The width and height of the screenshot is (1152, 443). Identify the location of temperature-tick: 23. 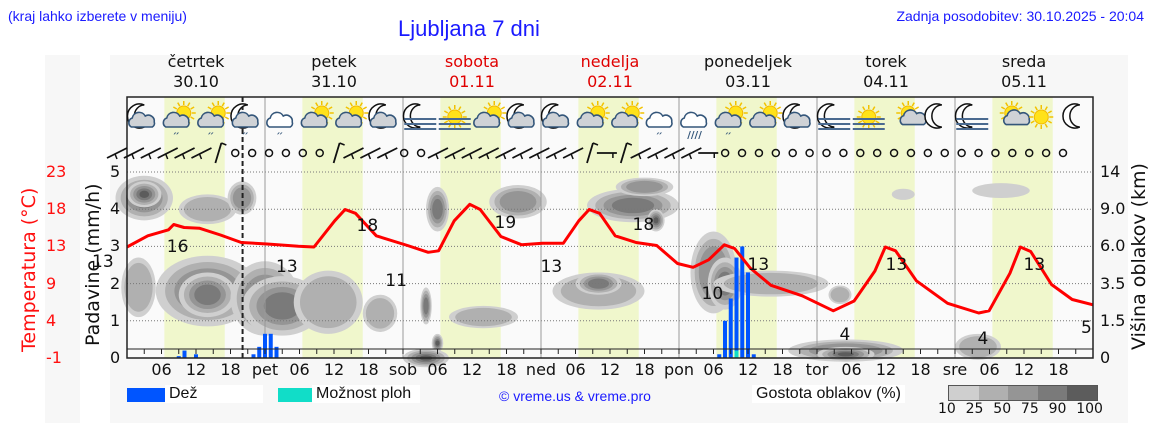
(56, 171).